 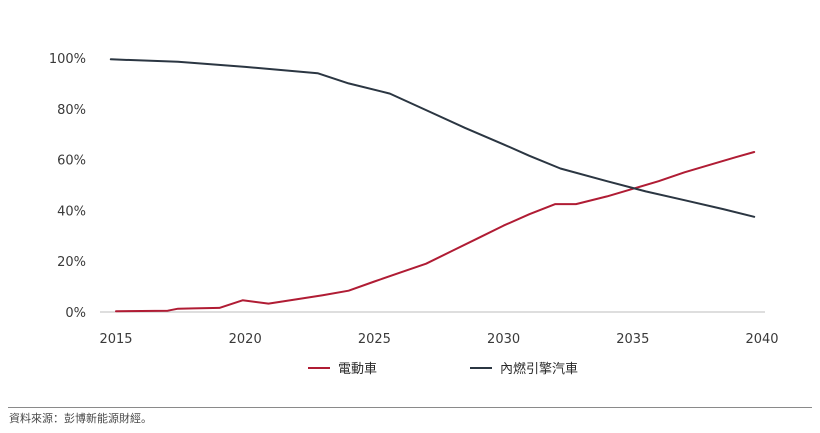 I want to click on y-tick-label: 20%, so click(x=71, y=262).